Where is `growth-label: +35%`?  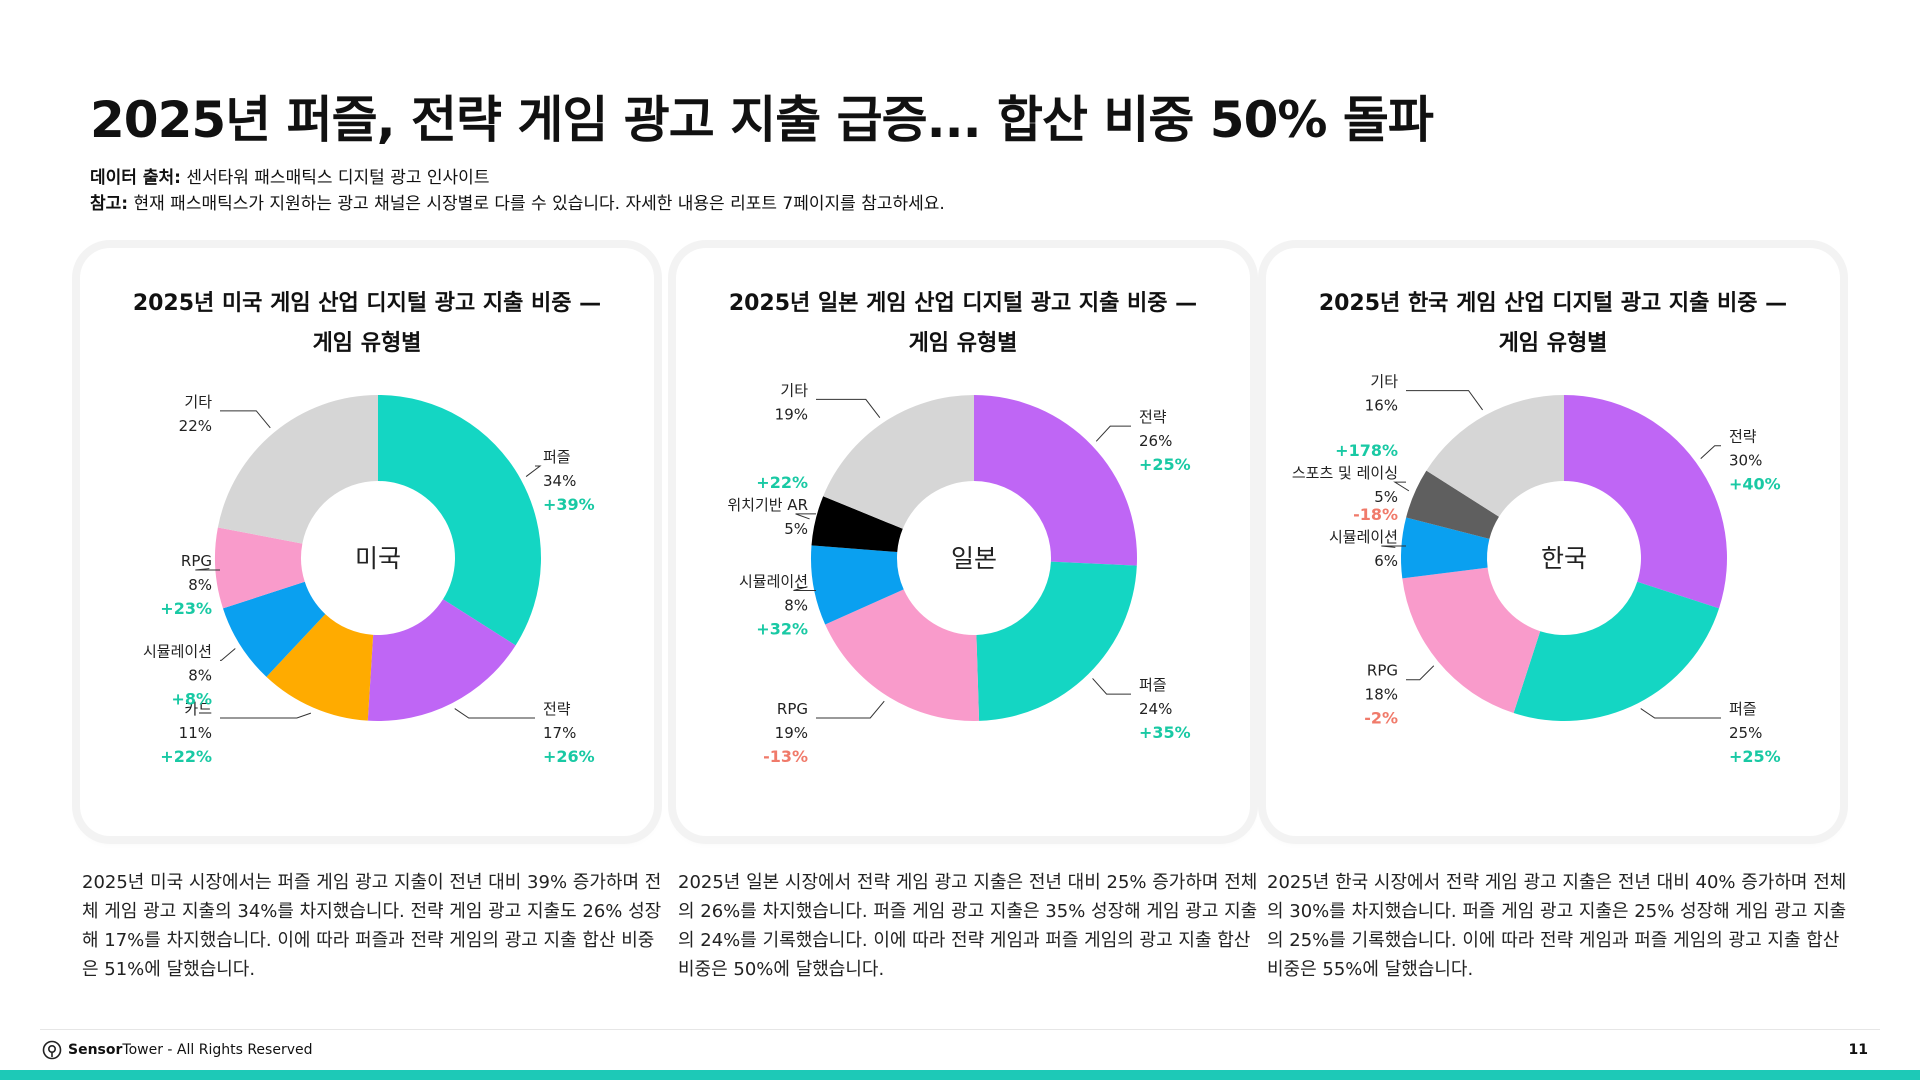
growth-label: +35% is located at coordinates (1165, 732).